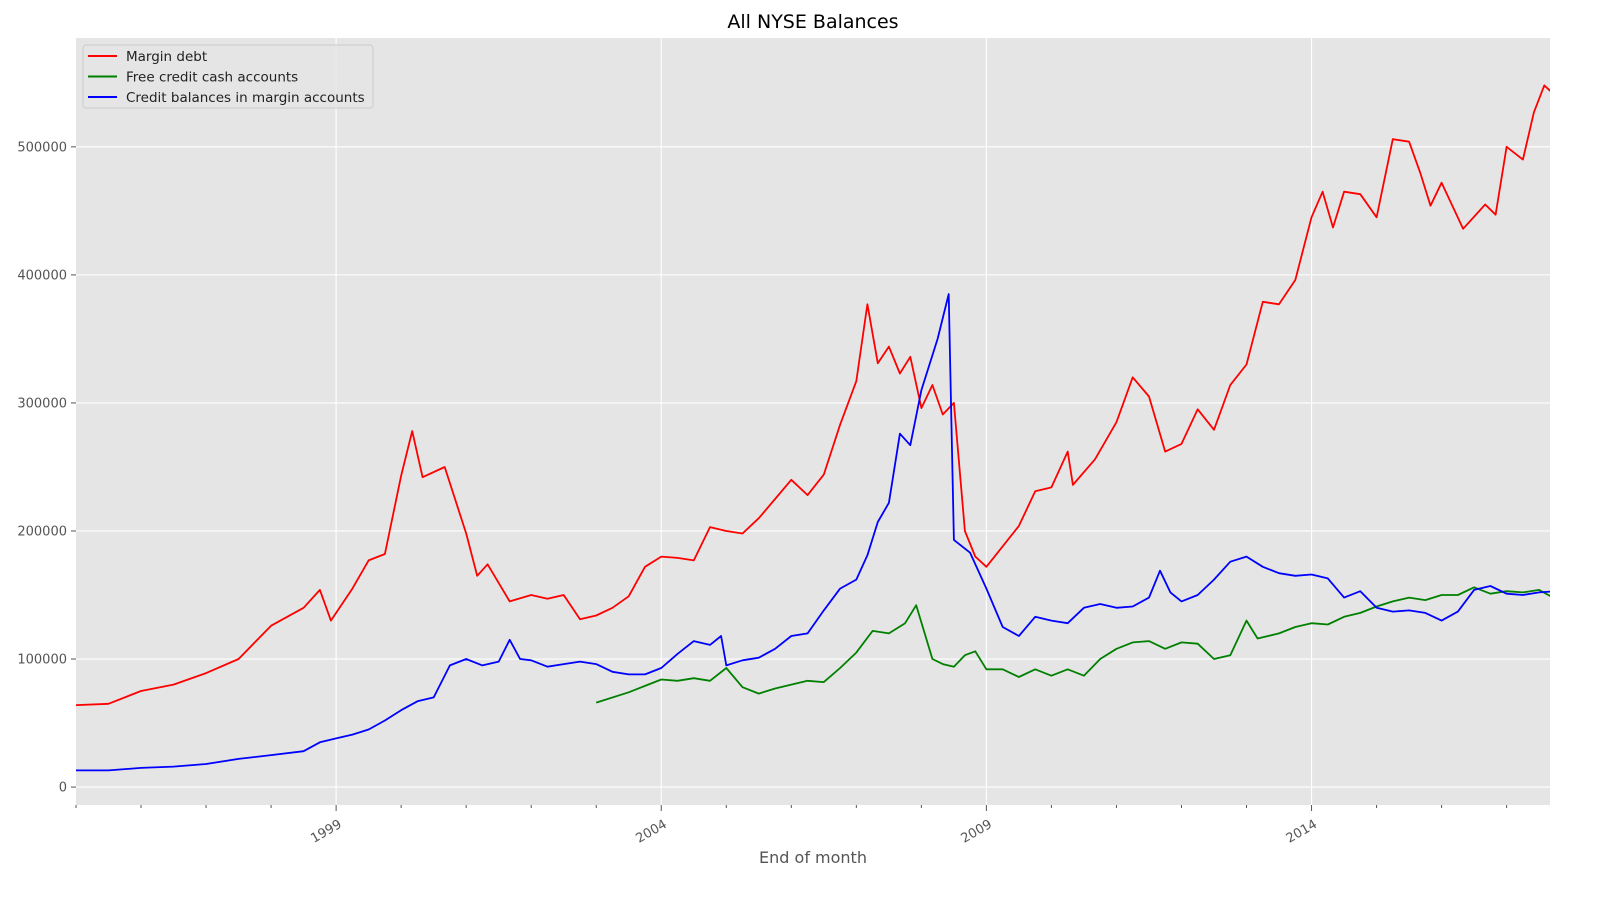 The image size is (1600, 900). What do you see at coordinates (42, 147) in the screenshot?
I see `y-tick-label: 500000` at bounding box center [42, 147].